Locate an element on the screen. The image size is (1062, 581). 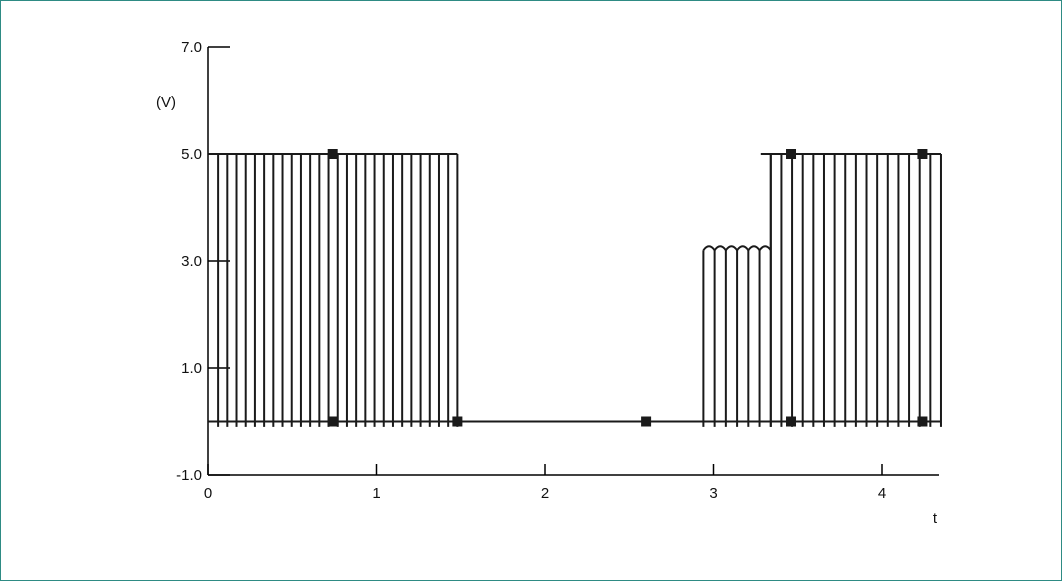
high-level-line is located at coordinates (737, 249).